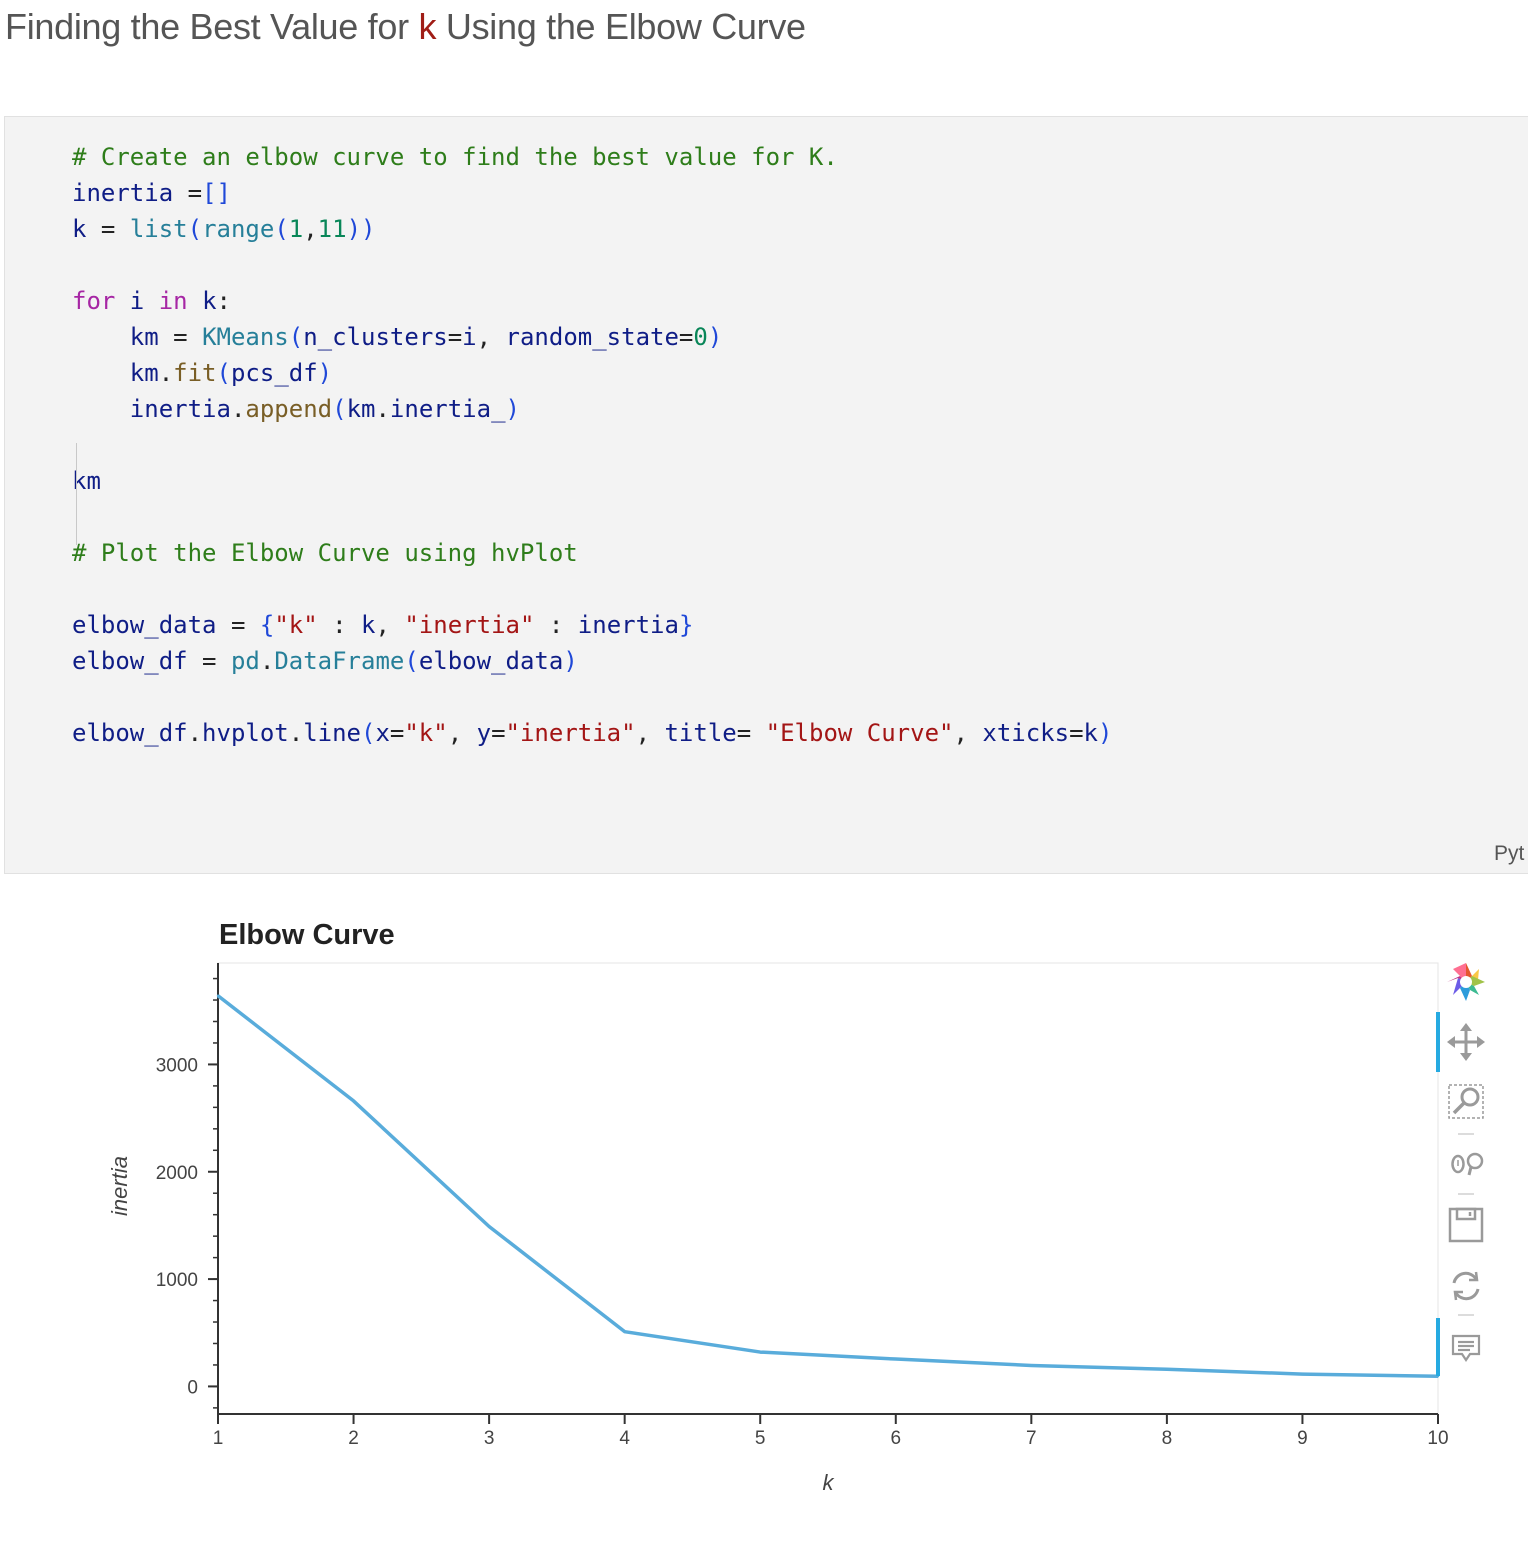 This screenshot has width=1528, height=1543. I want to click on x-tick-label: 4, so click(624, 1438).